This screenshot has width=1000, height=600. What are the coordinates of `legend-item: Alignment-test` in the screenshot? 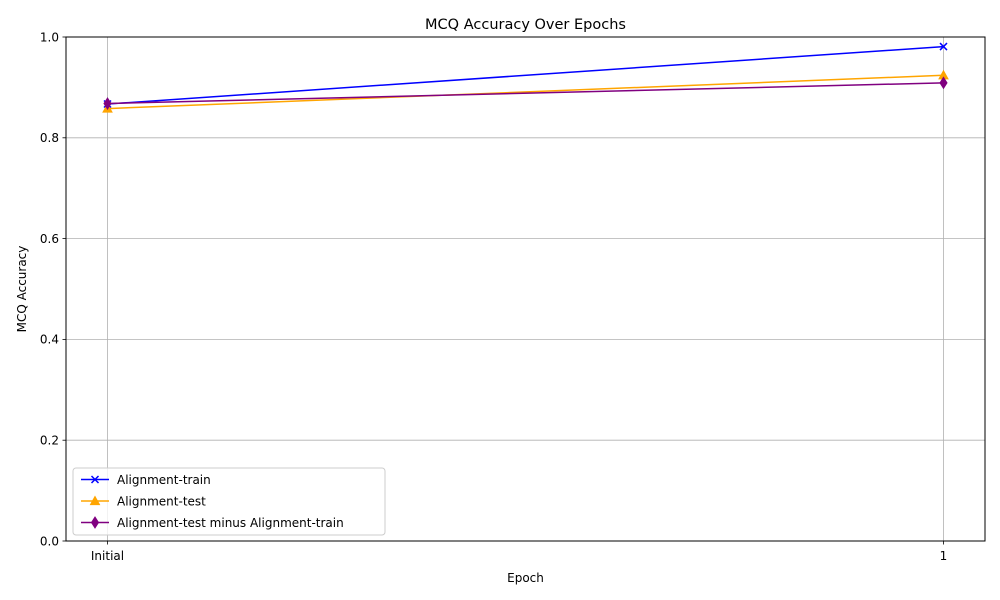 It's located at (143, 501).